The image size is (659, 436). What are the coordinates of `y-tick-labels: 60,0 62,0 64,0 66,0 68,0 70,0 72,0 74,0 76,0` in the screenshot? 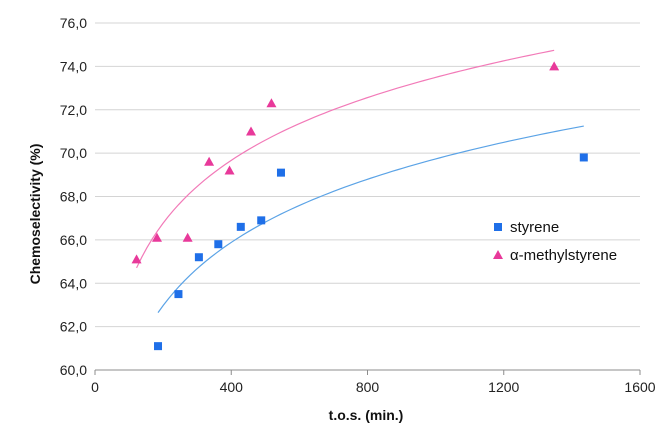 It's located at (73, 196).